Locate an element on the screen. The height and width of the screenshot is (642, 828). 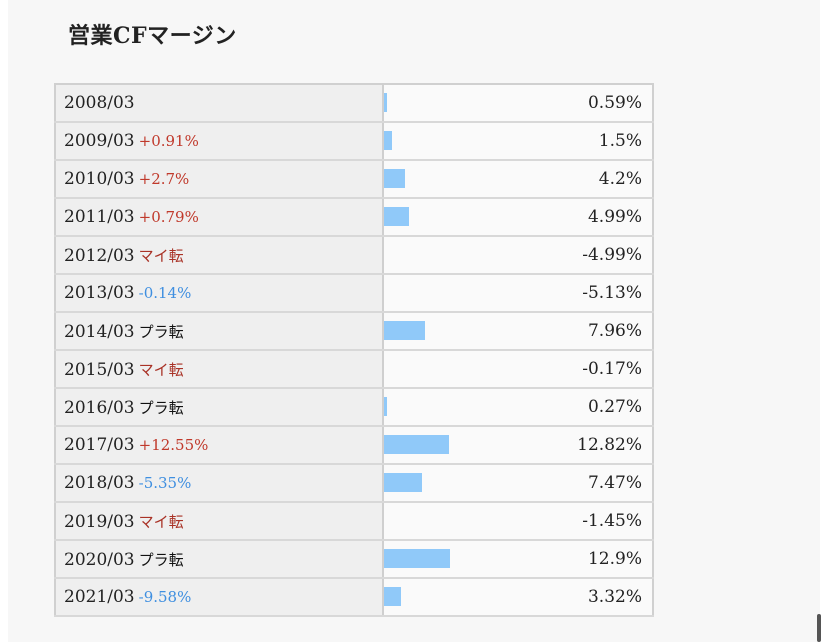
period-label: 2008/03 is located at coordinates (99, 103).